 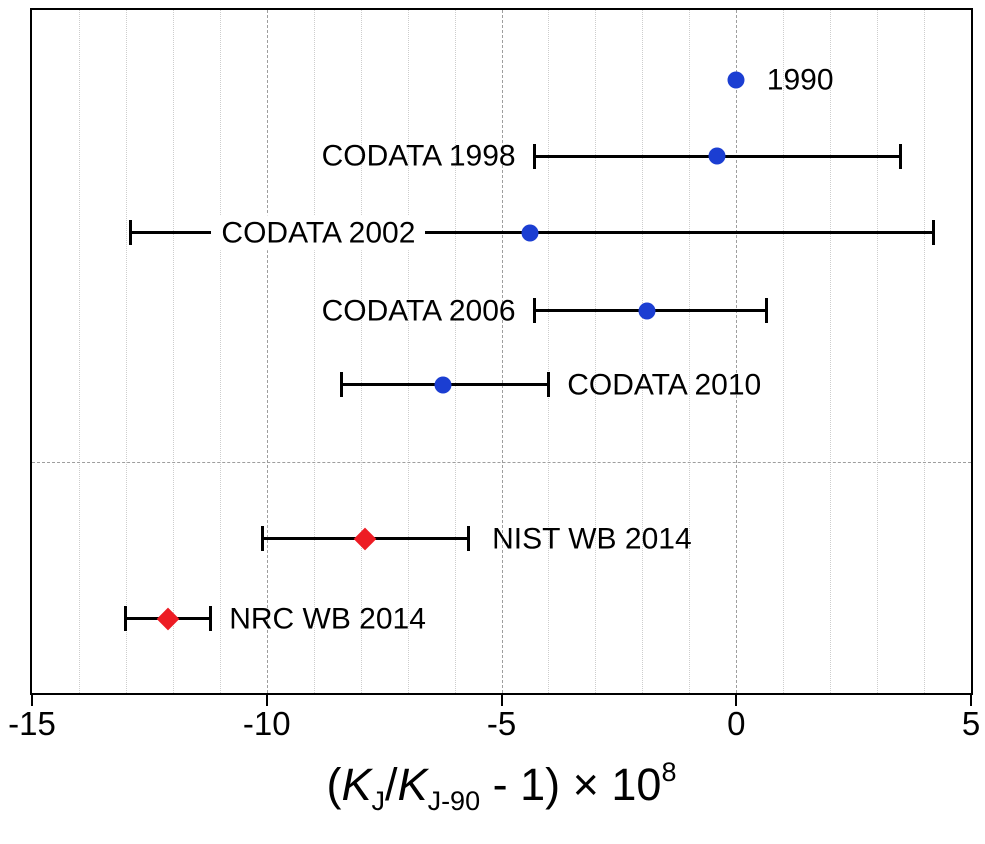 What do you see at coordinates (32, 723) in the screenshot?
I see `x-tick-label: -15` at bounding box center [32, 723].